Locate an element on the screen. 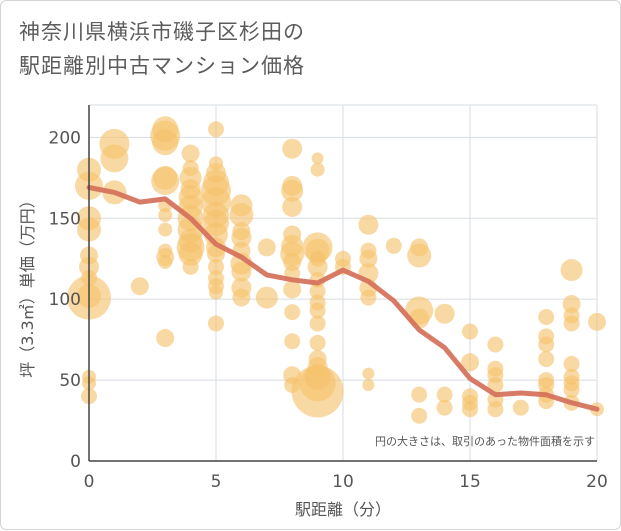  y-tick-label: 50 is located at coordinates (70, 381).